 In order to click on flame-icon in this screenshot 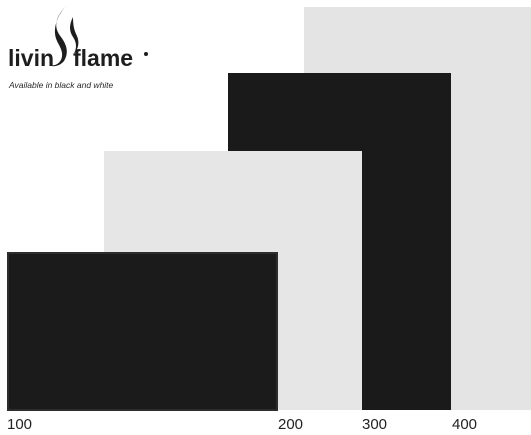, I will do `click(64, 36)`.